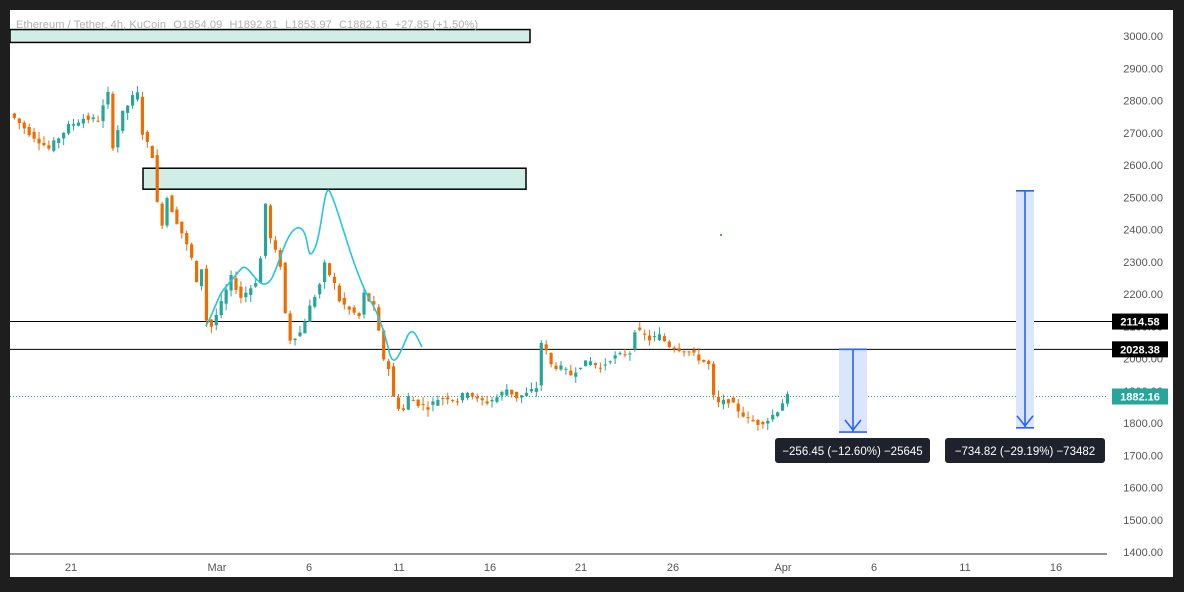 This screenshot has height=592, width=1184. I want to click on level-price-label: 2028.38, so click(1140, 350).